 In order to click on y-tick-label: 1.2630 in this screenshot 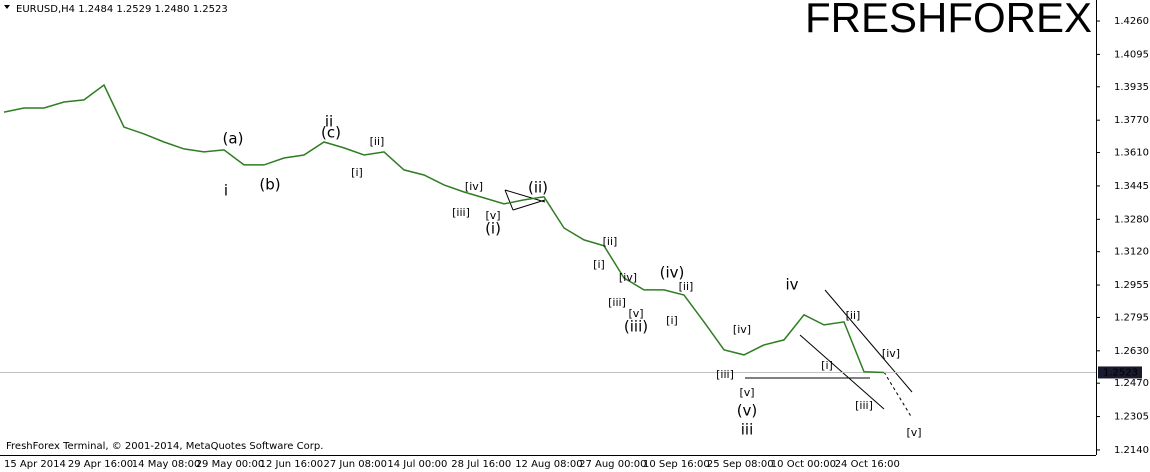, I will do `click(1131, 351)`.